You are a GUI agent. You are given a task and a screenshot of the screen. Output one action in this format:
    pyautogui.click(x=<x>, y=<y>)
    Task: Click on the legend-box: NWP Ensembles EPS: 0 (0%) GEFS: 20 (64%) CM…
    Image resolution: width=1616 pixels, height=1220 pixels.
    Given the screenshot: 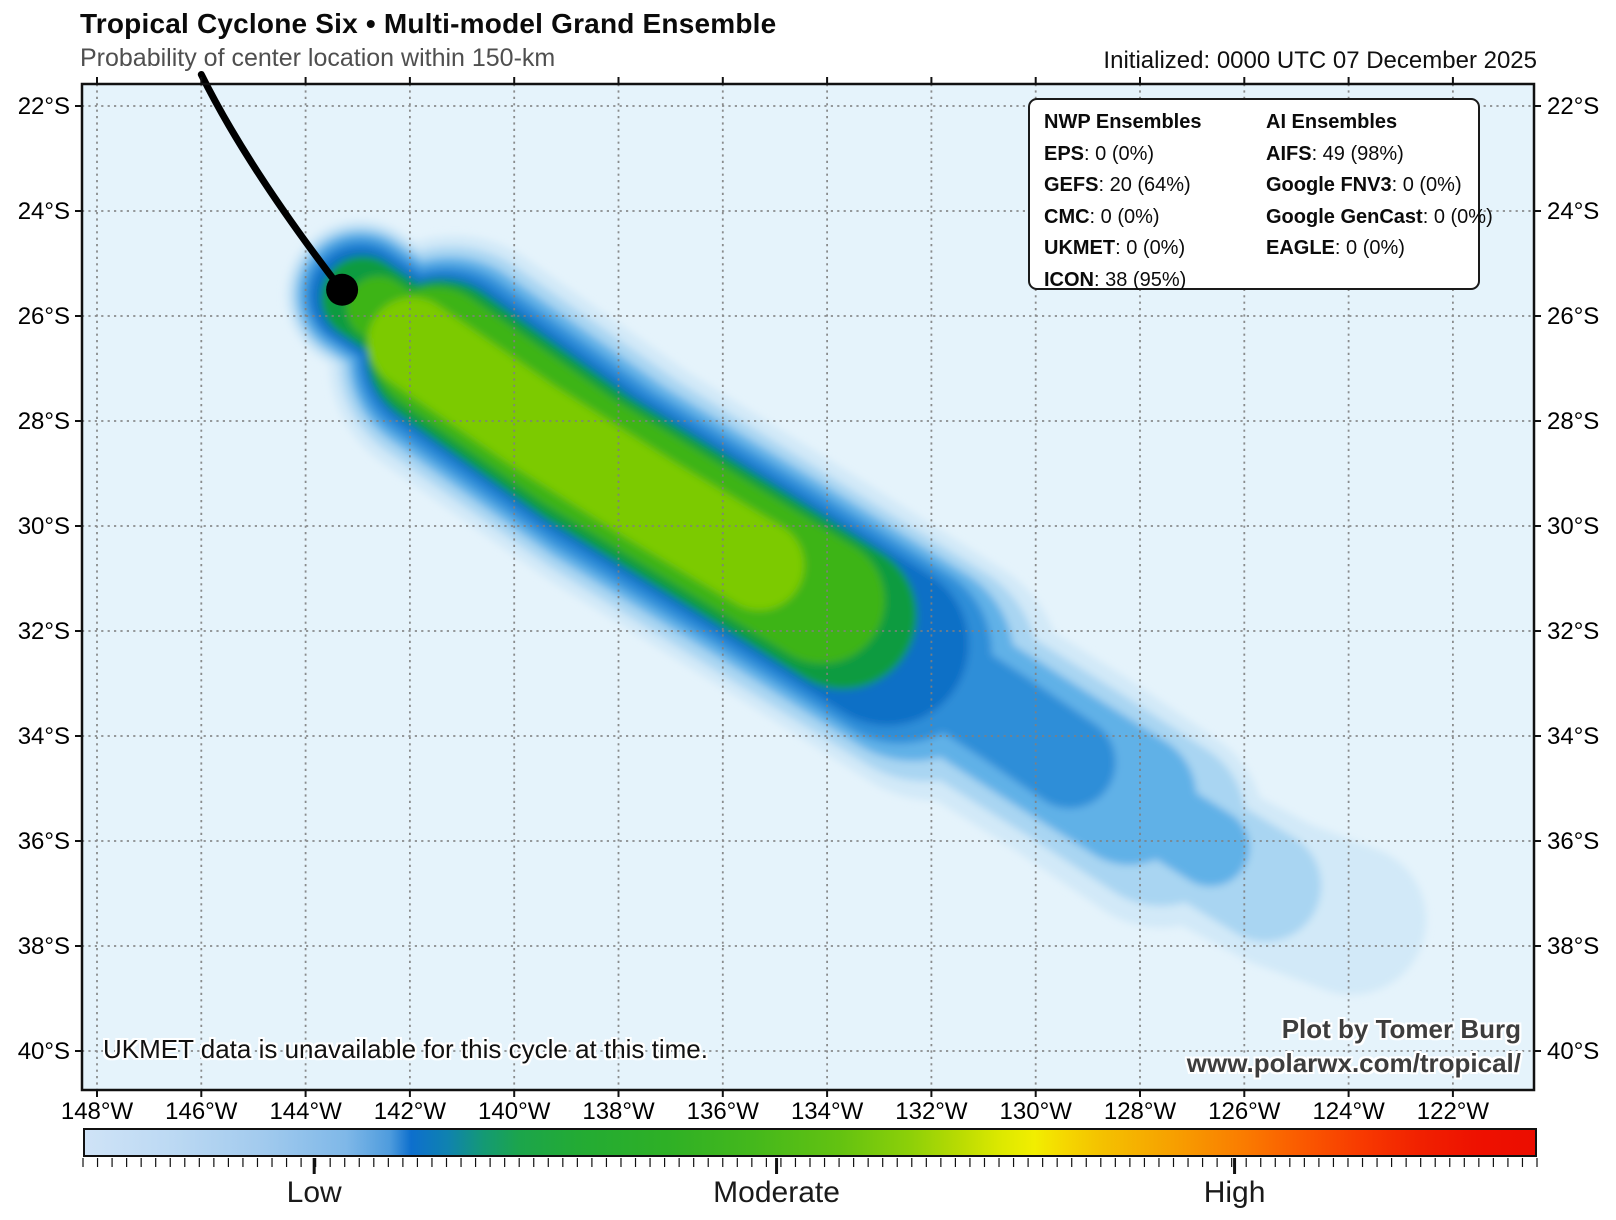 What is the action you would take?
    pyautogui.click(x=1260, y=194)
    